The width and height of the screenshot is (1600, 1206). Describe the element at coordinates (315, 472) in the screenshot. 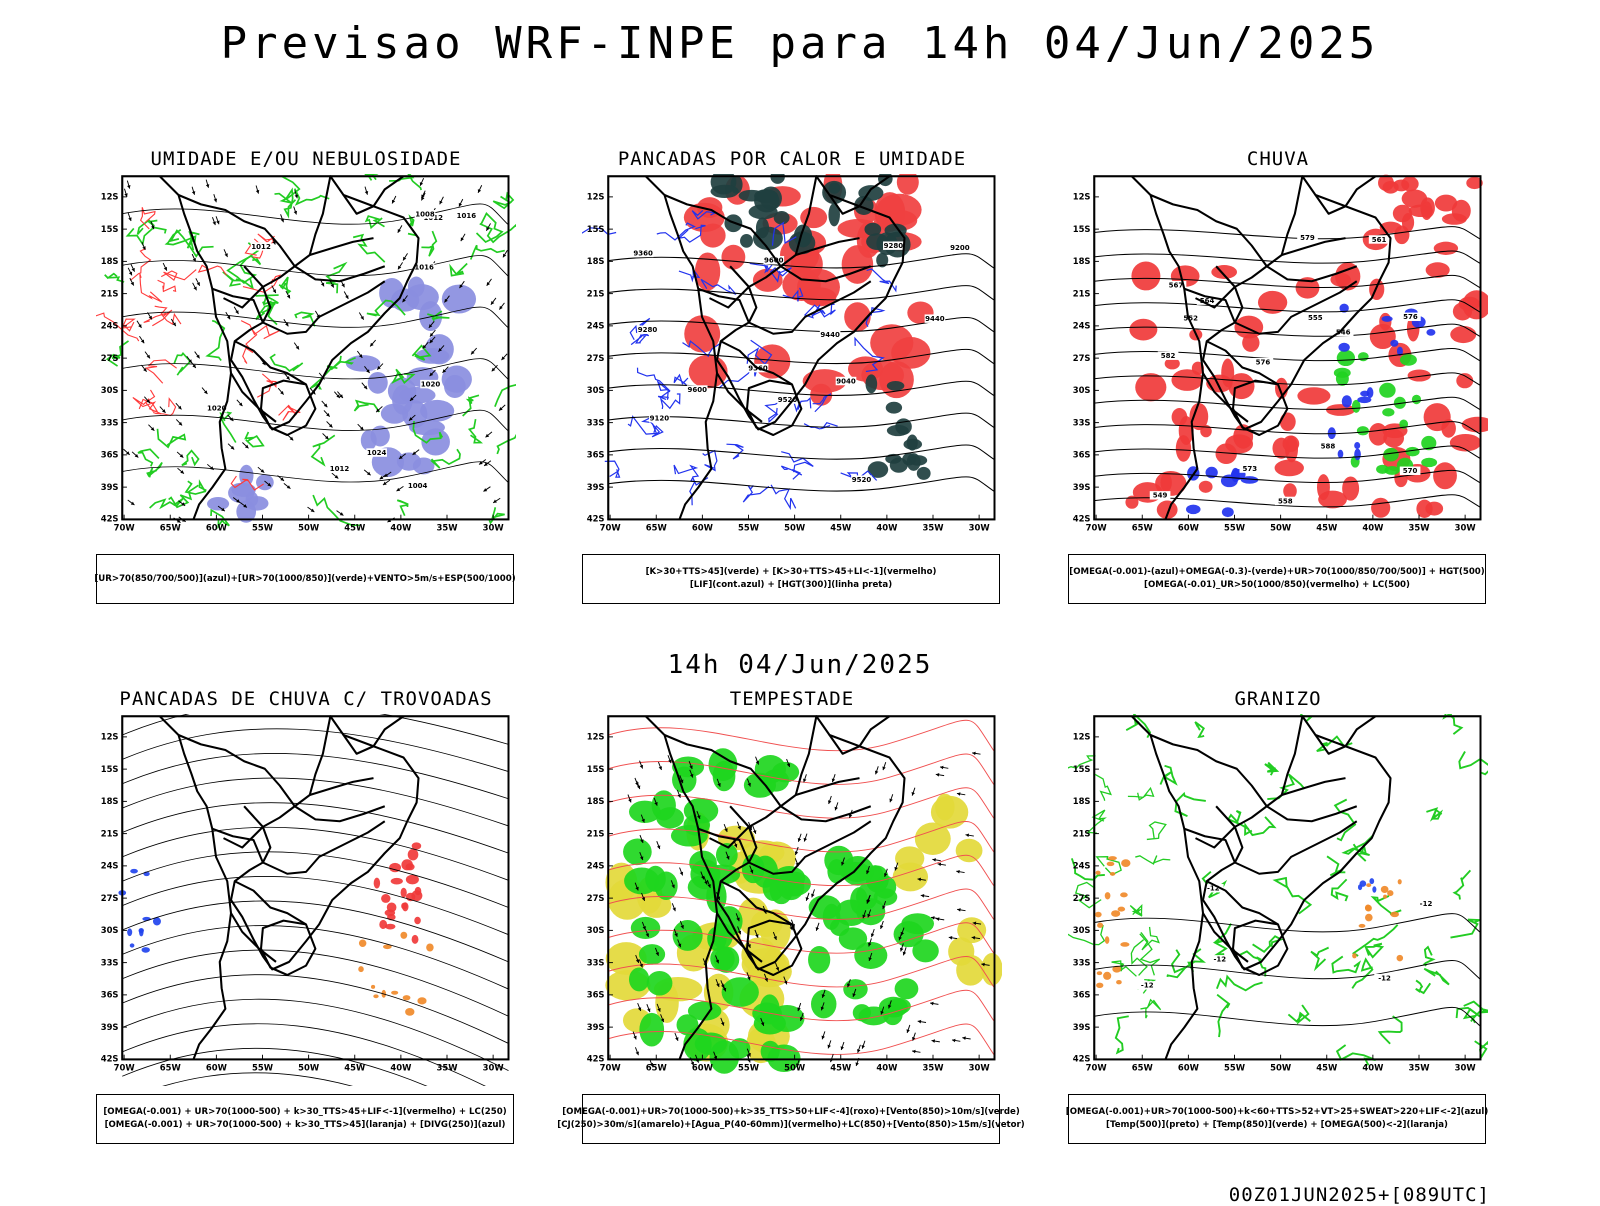

I see `pressure-contour` at that location.